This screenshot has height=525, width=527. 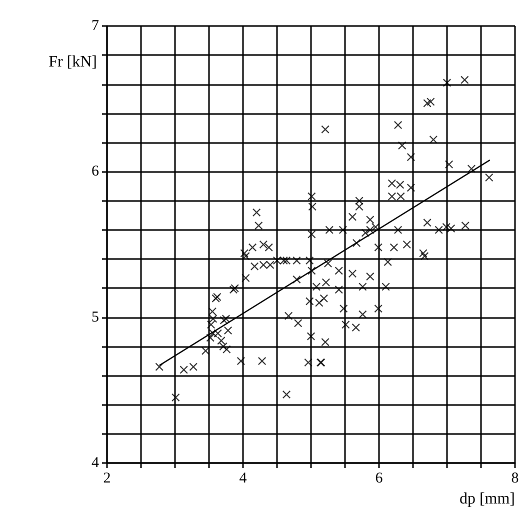 I want to click on y-tick-label: 5, so click(x=95, y=317).